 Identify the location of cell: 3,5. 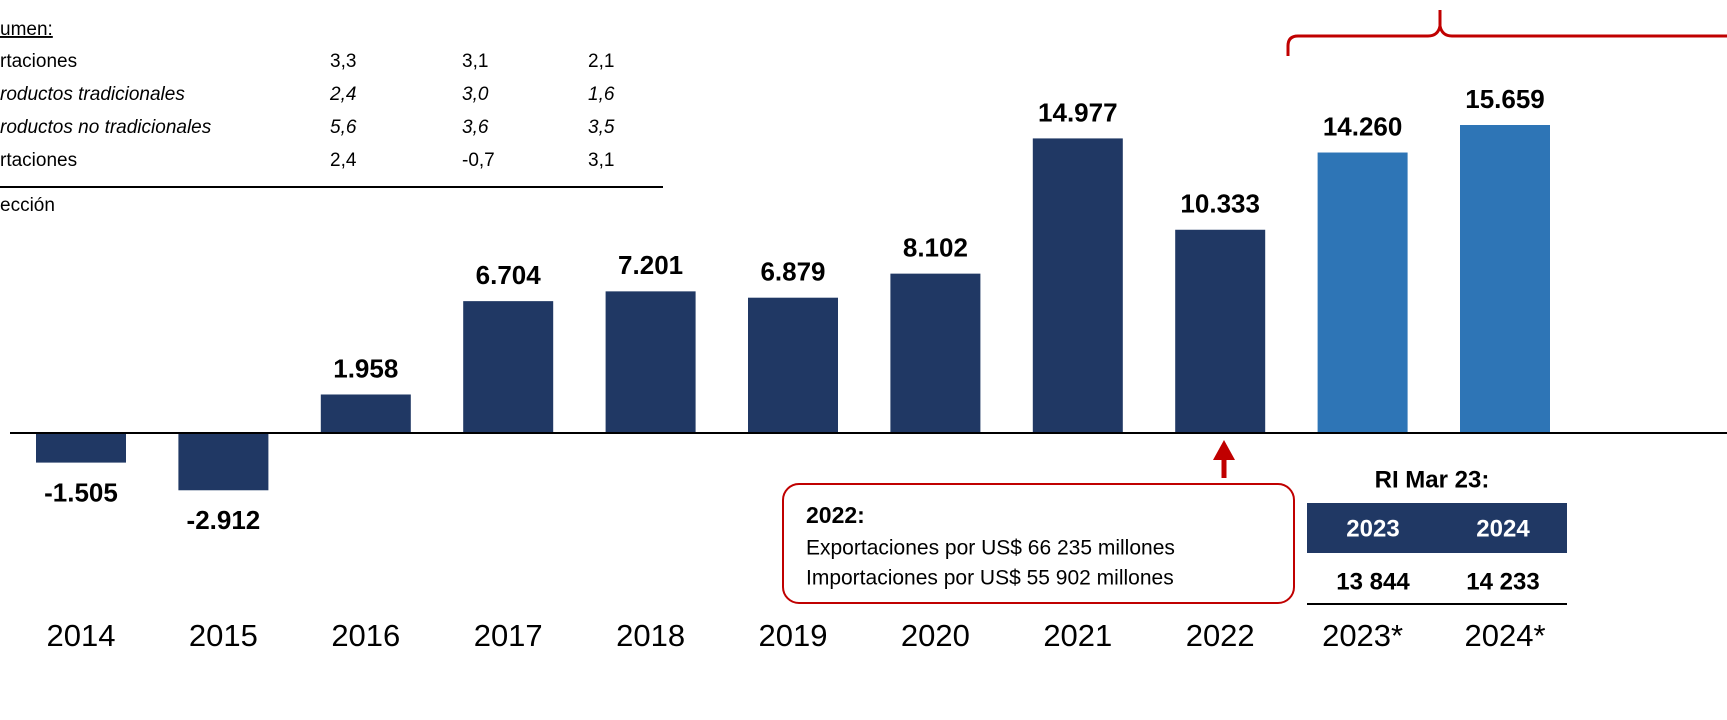
(601, 127).